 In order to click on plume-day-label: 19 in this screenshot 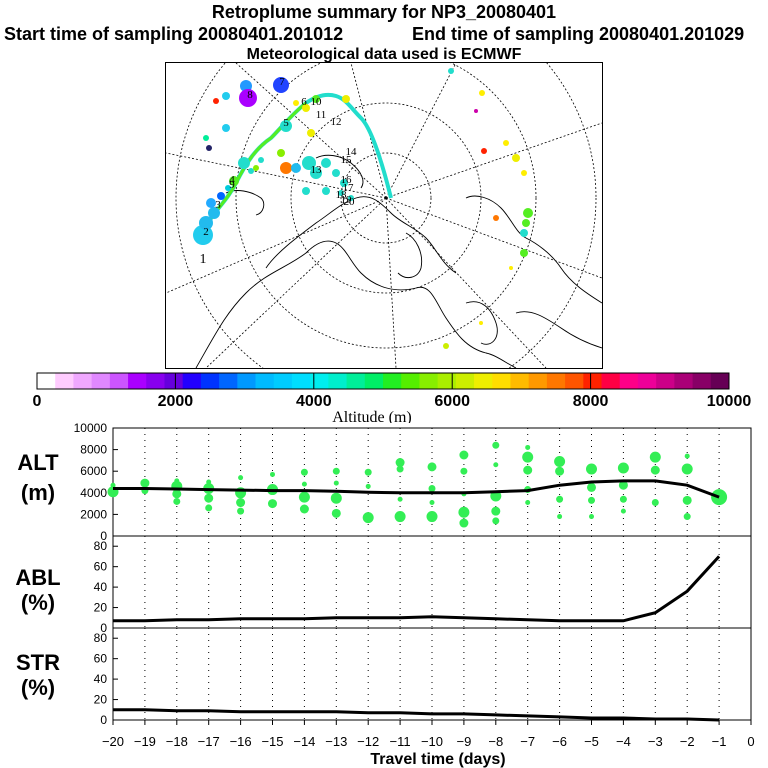, I will do `click(347, 200)`.